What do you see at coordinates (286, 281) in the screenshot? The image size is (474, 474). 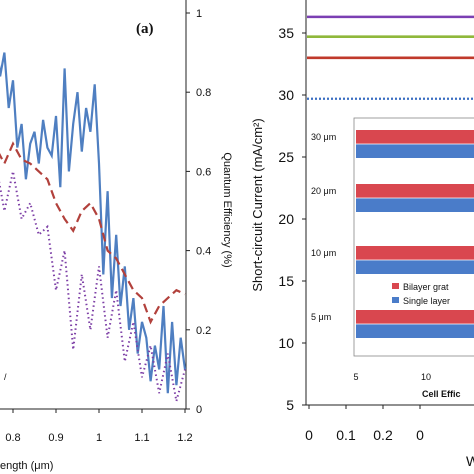 I see `right-y-tick-label: 15` at bounding box center [286, 281].